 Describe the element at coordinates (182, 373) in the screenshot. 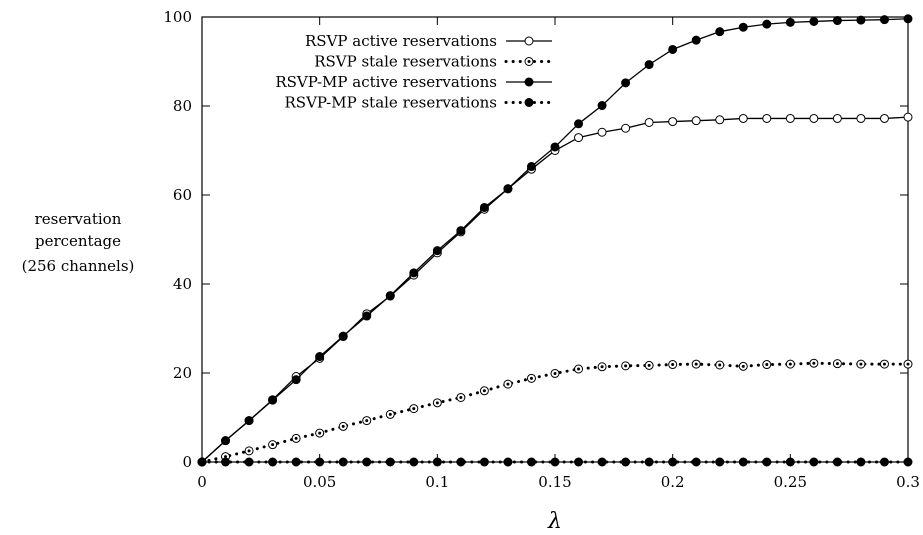

I see `y-tick-label: 20` at that location.